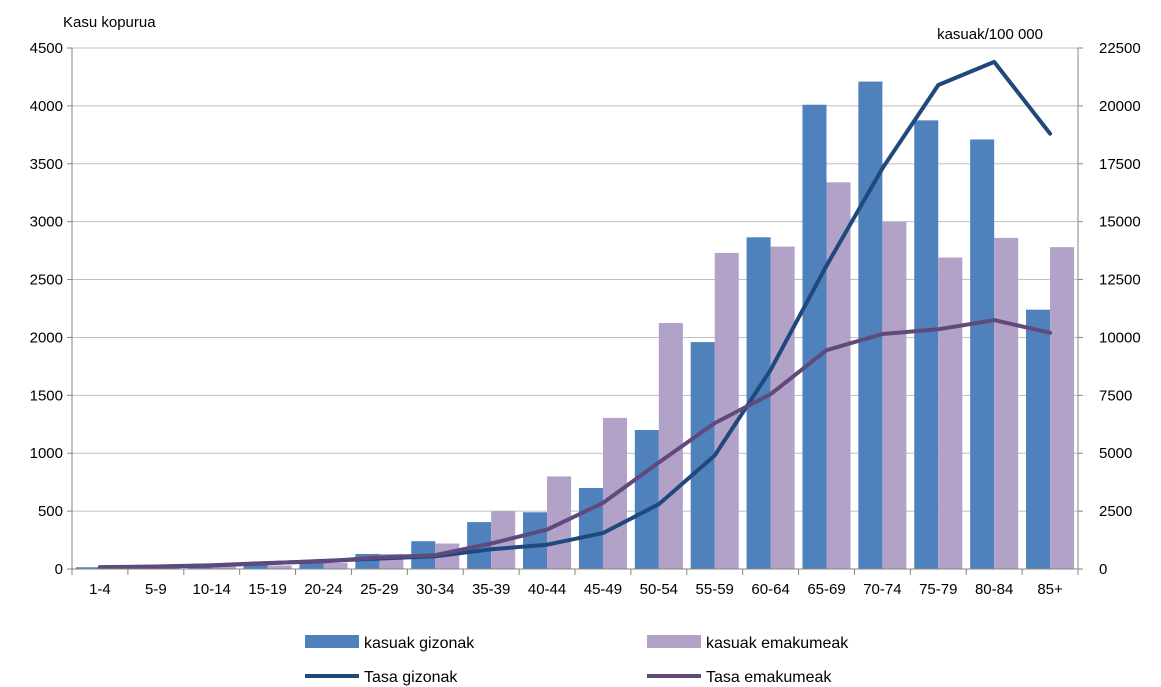 Image resolution: width=1161 pixels, height=687 pixels. I want to click on x-tick-label: 60-64, so click(770, 589).